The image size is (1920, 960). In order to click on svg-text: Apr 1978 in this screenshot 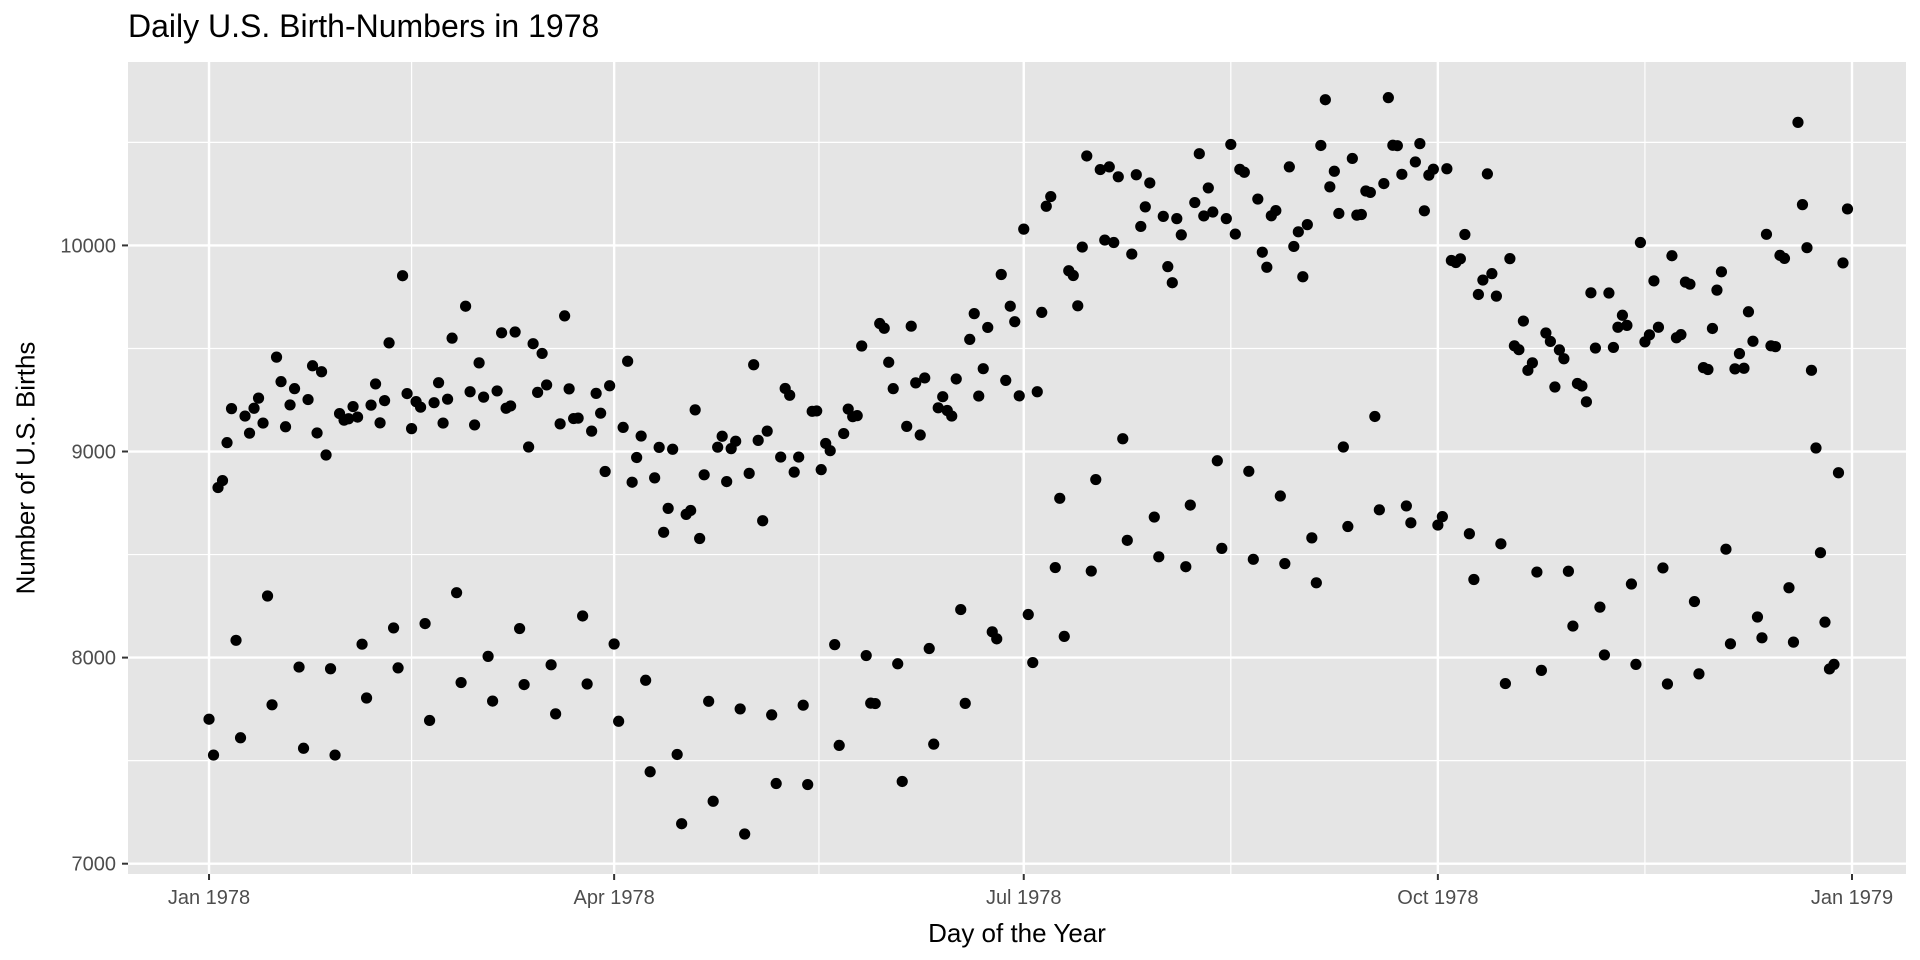, I will do `click(614, 898)`.